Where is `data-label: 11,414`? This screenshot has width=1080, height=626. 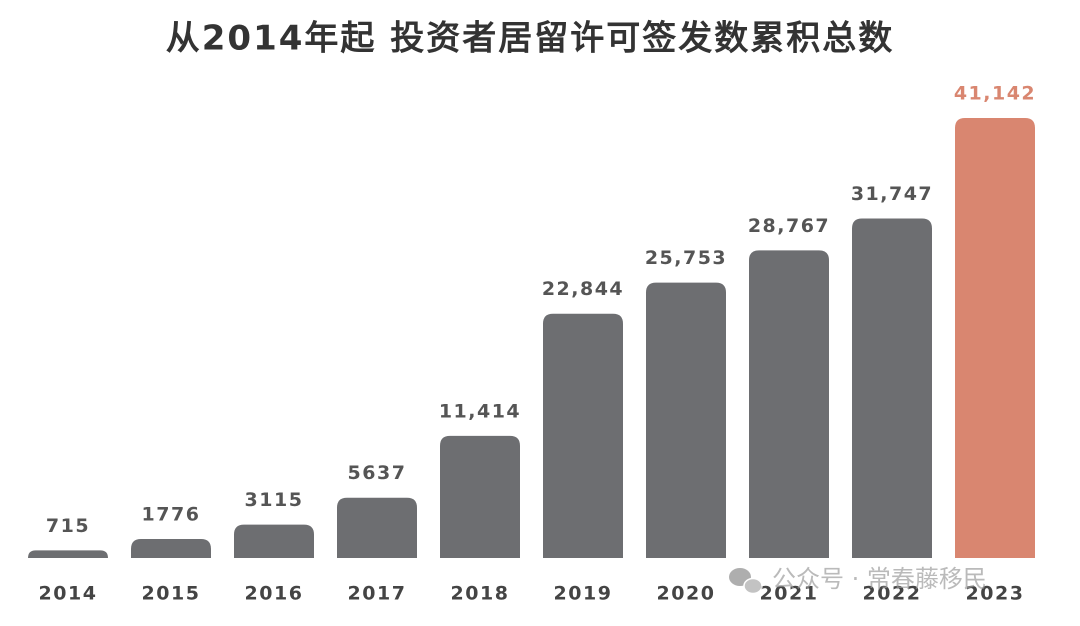
data-label: 11,414 is located at coordinates (480, 411).